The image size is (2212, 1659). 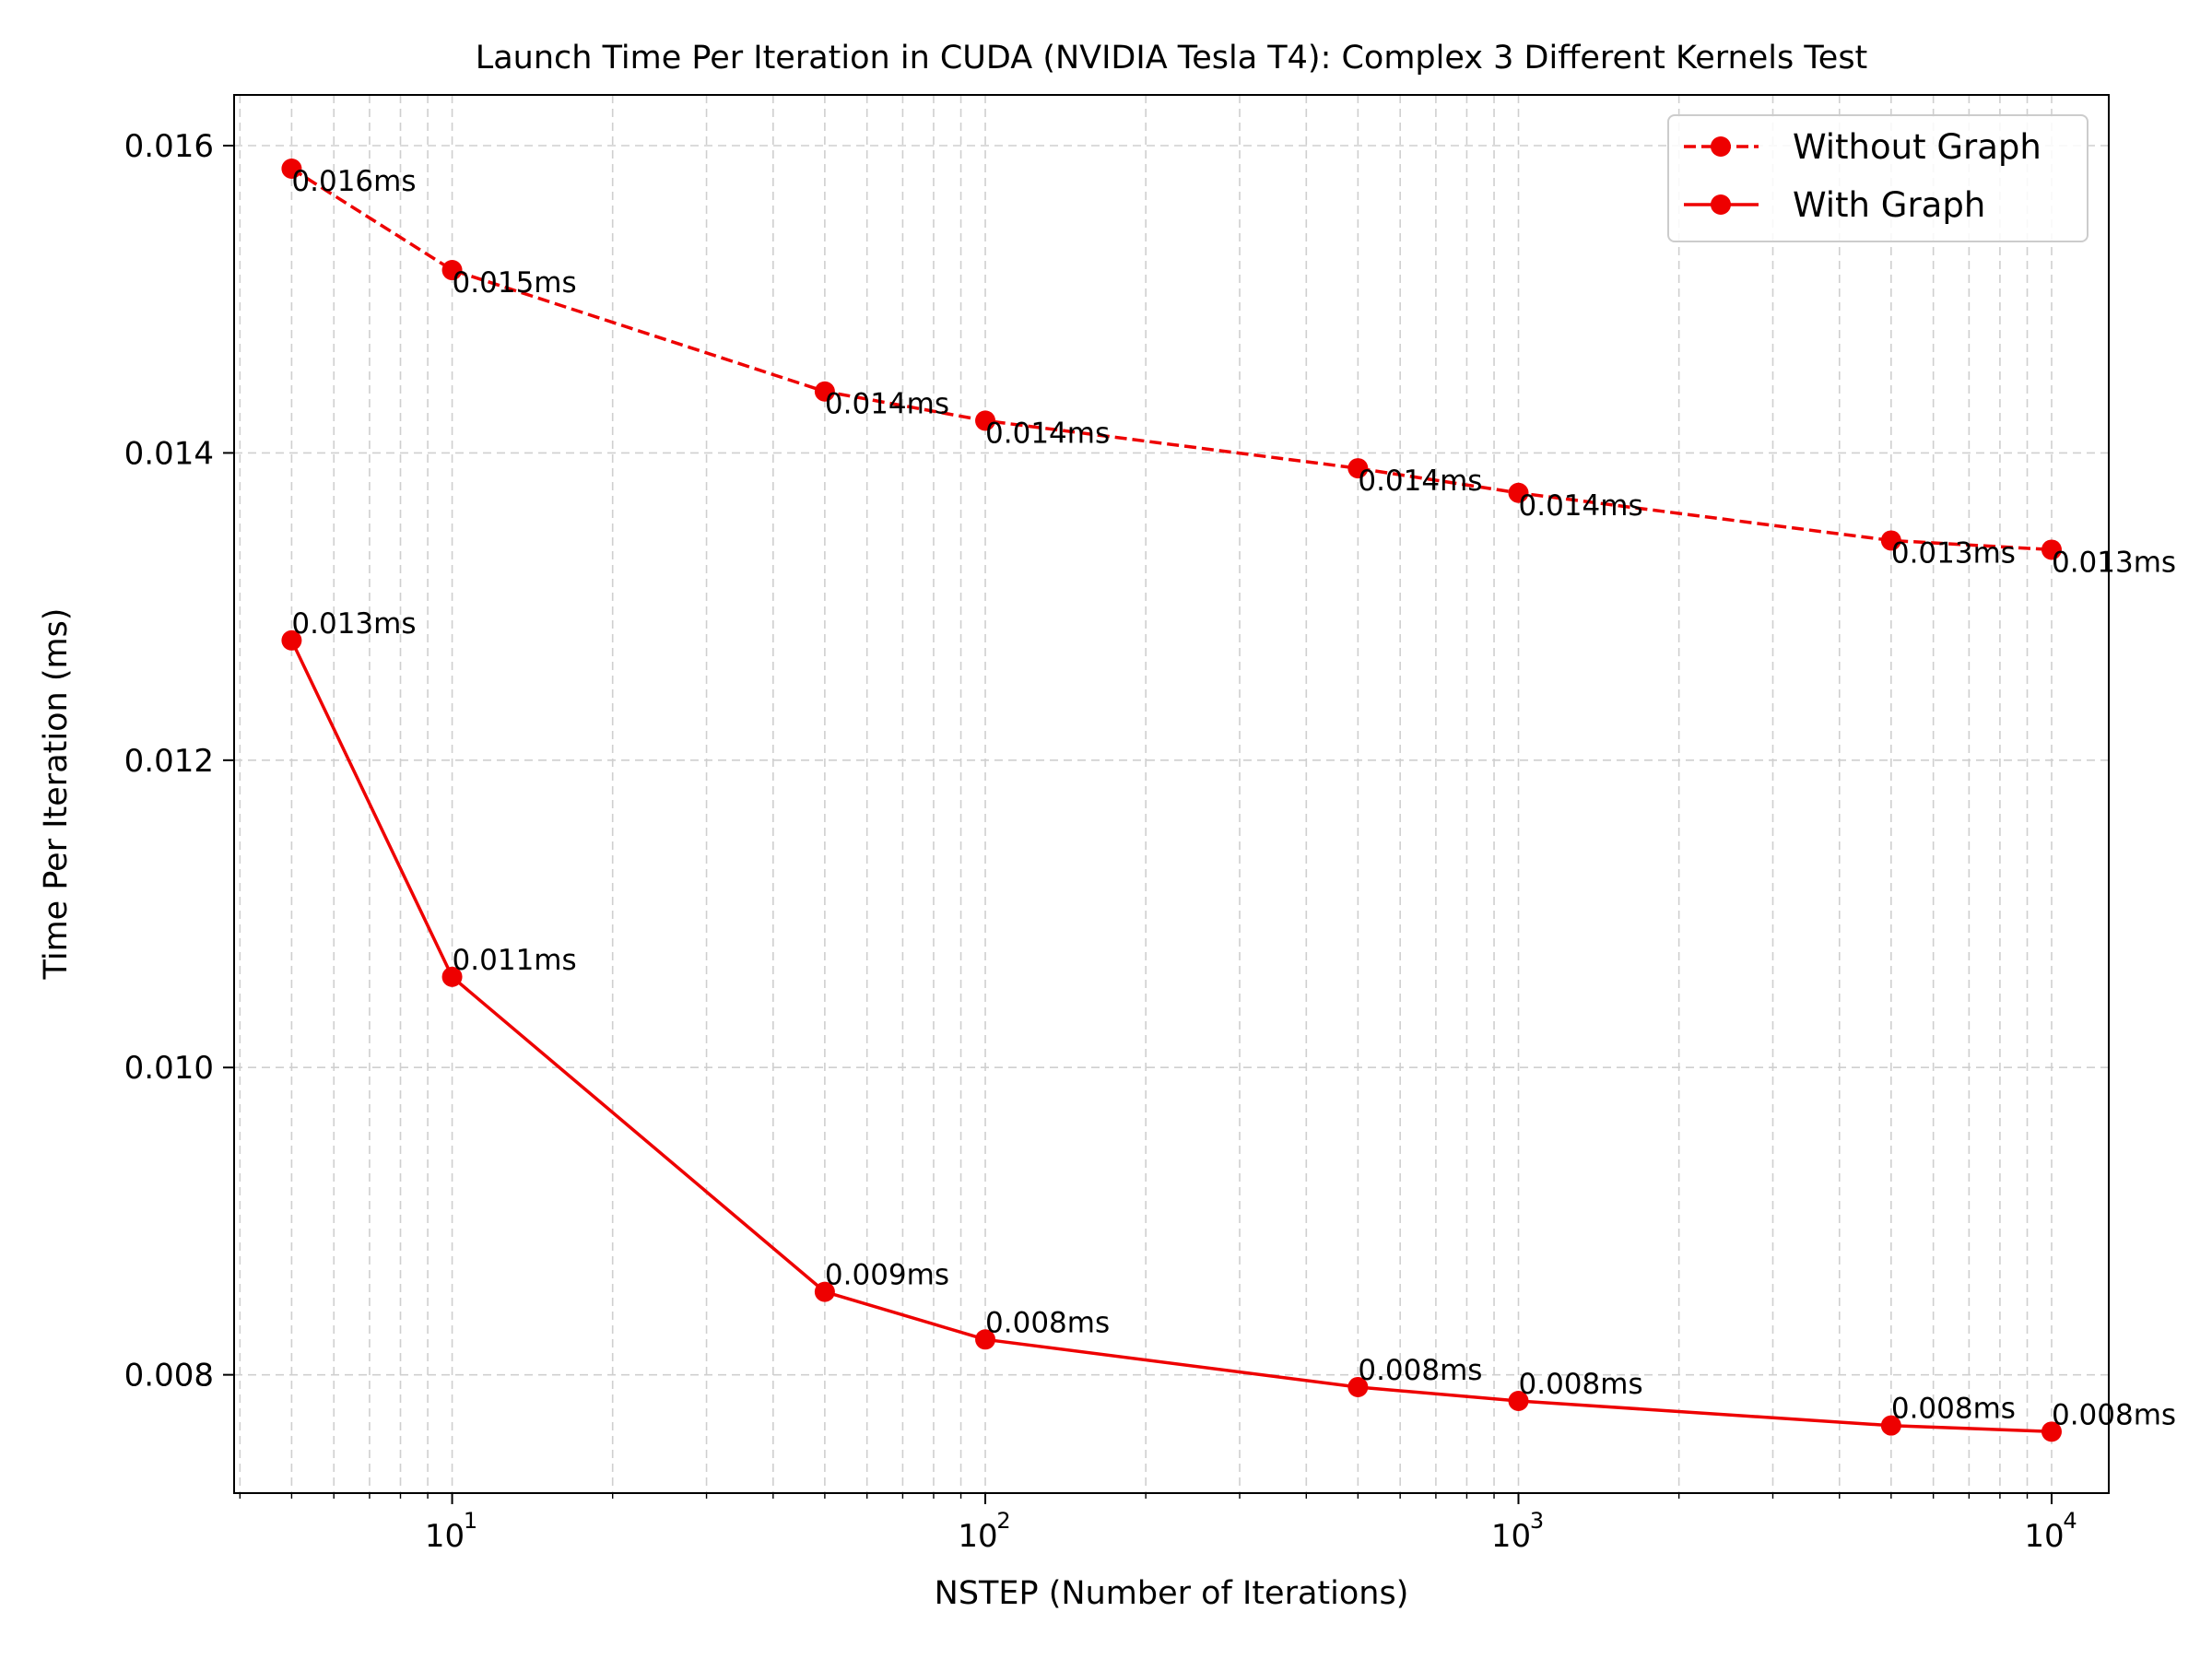 What do you see at coordinates (1721, 204) in the screenshot?
I see `legend-marker-with-graph` at bounding box center [1721, 204].